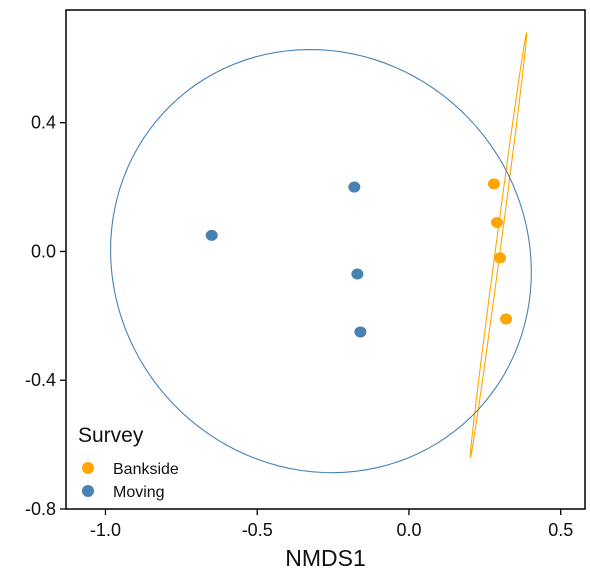  I want to click on legend-key-moving, so click(88, 491).